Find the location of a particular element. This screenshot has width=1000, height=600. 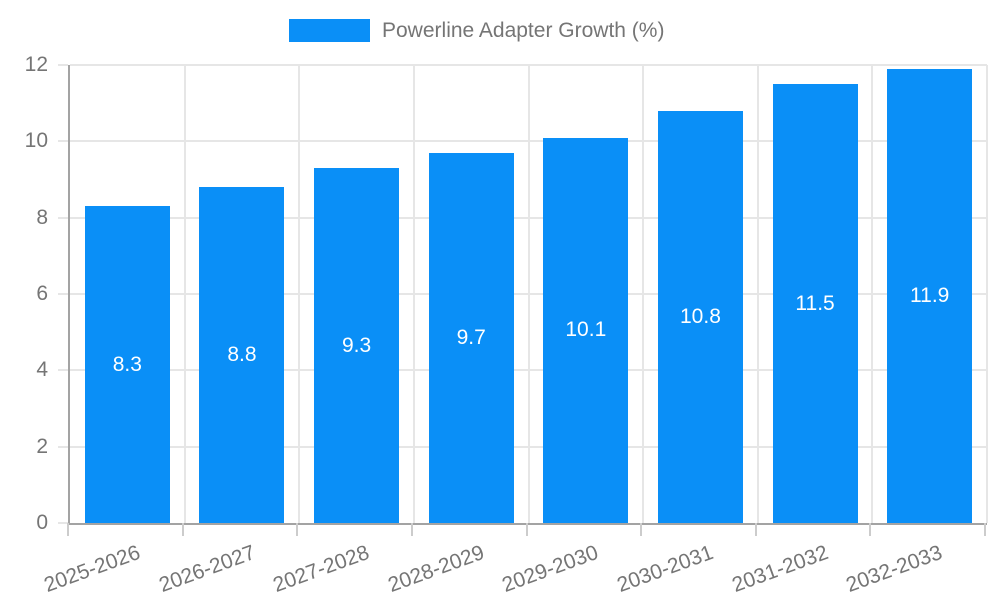

y-axis-label: 4 is located at coordinates (42, 370).